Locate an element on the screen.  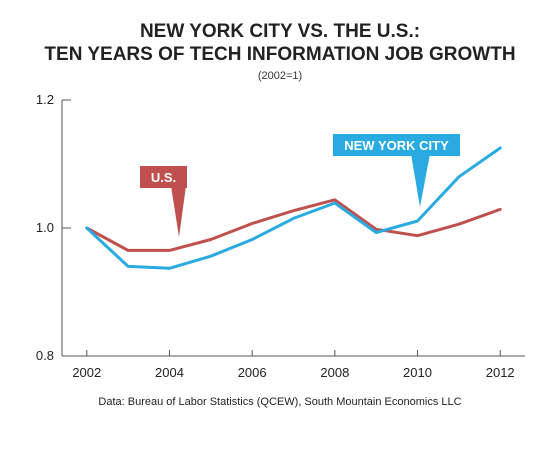
legend-us-callout: U.S. is located at coordinates (163, 201).